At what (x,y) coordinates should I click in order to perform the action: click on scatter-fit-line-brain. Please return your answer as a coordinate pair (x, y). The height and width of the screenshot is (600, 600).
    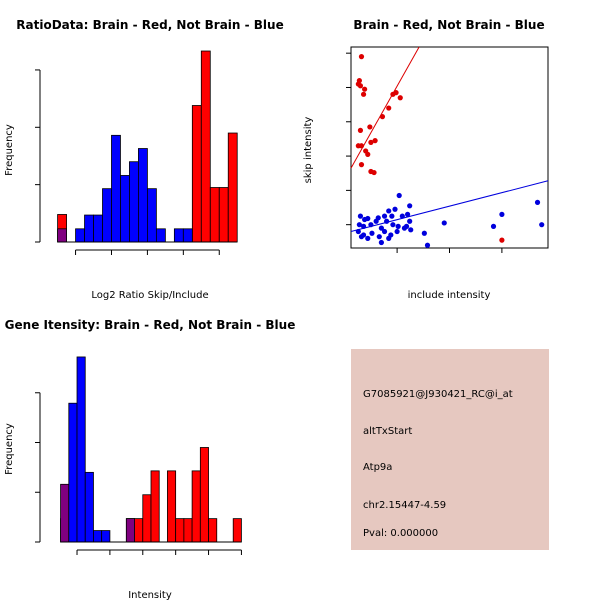
    Looking at the image, I should click on (385, 107).